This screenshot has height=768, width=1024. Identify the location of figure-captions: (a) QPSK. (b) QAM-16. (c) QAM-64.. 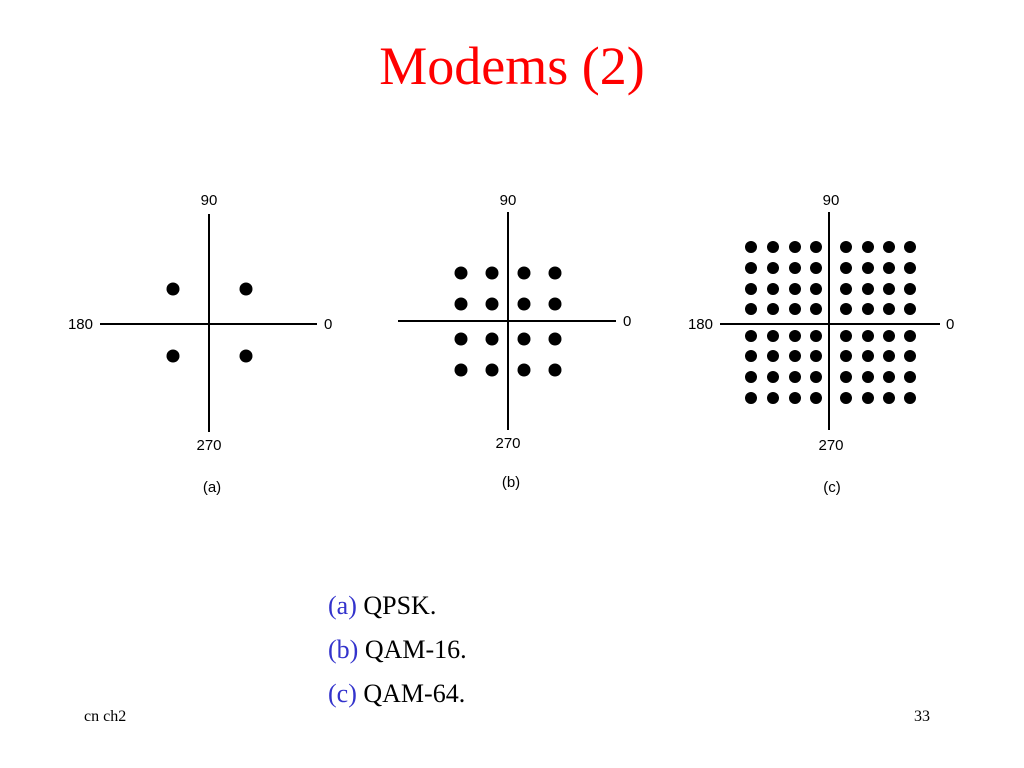
(397, 650).